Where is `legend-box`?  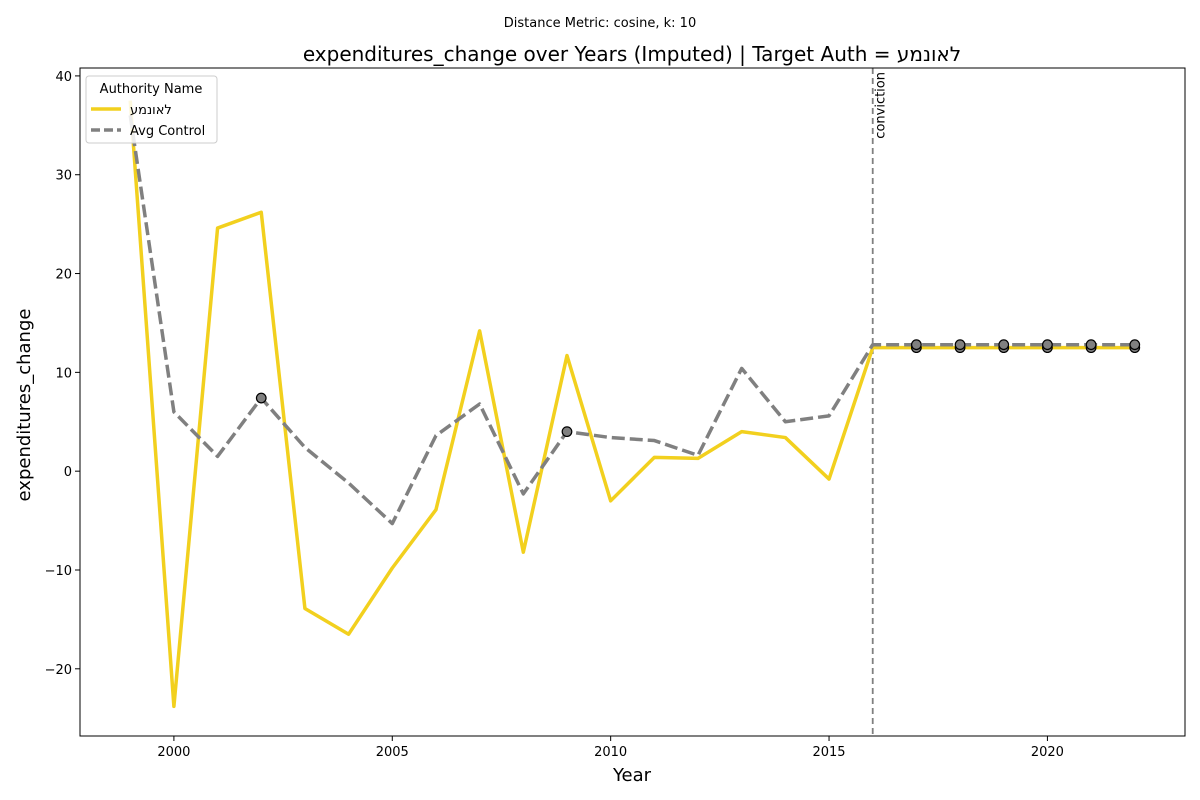
legend-box is located at coordinates (151, 109).